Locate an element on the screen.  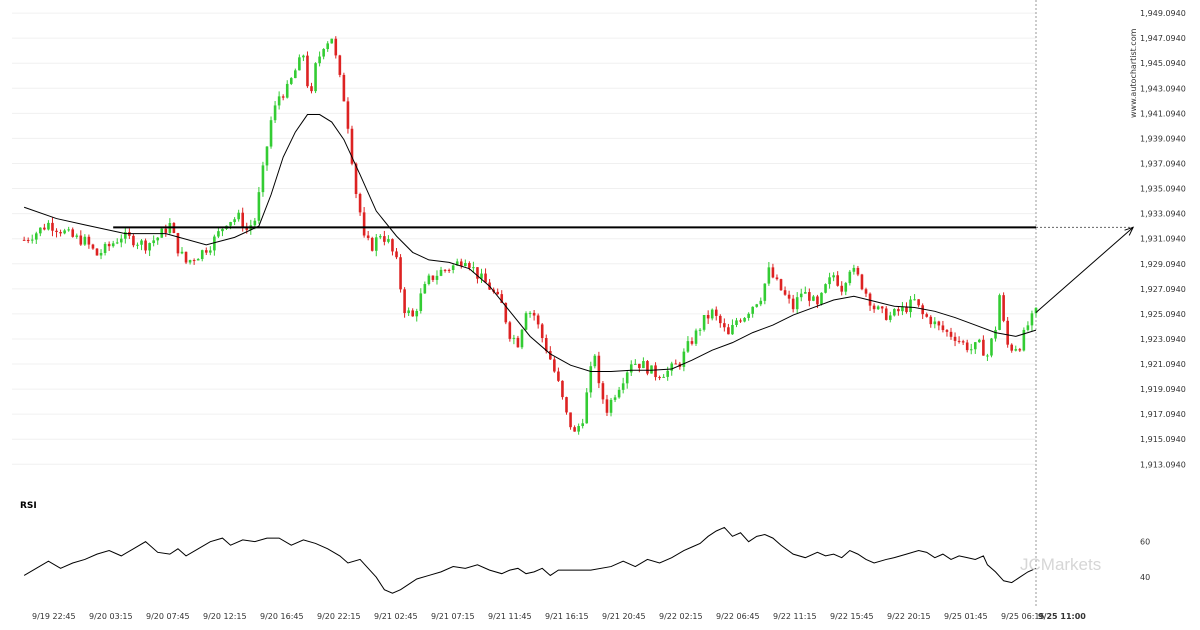
rsi-title: RSI is located at coordinates (28, 506).